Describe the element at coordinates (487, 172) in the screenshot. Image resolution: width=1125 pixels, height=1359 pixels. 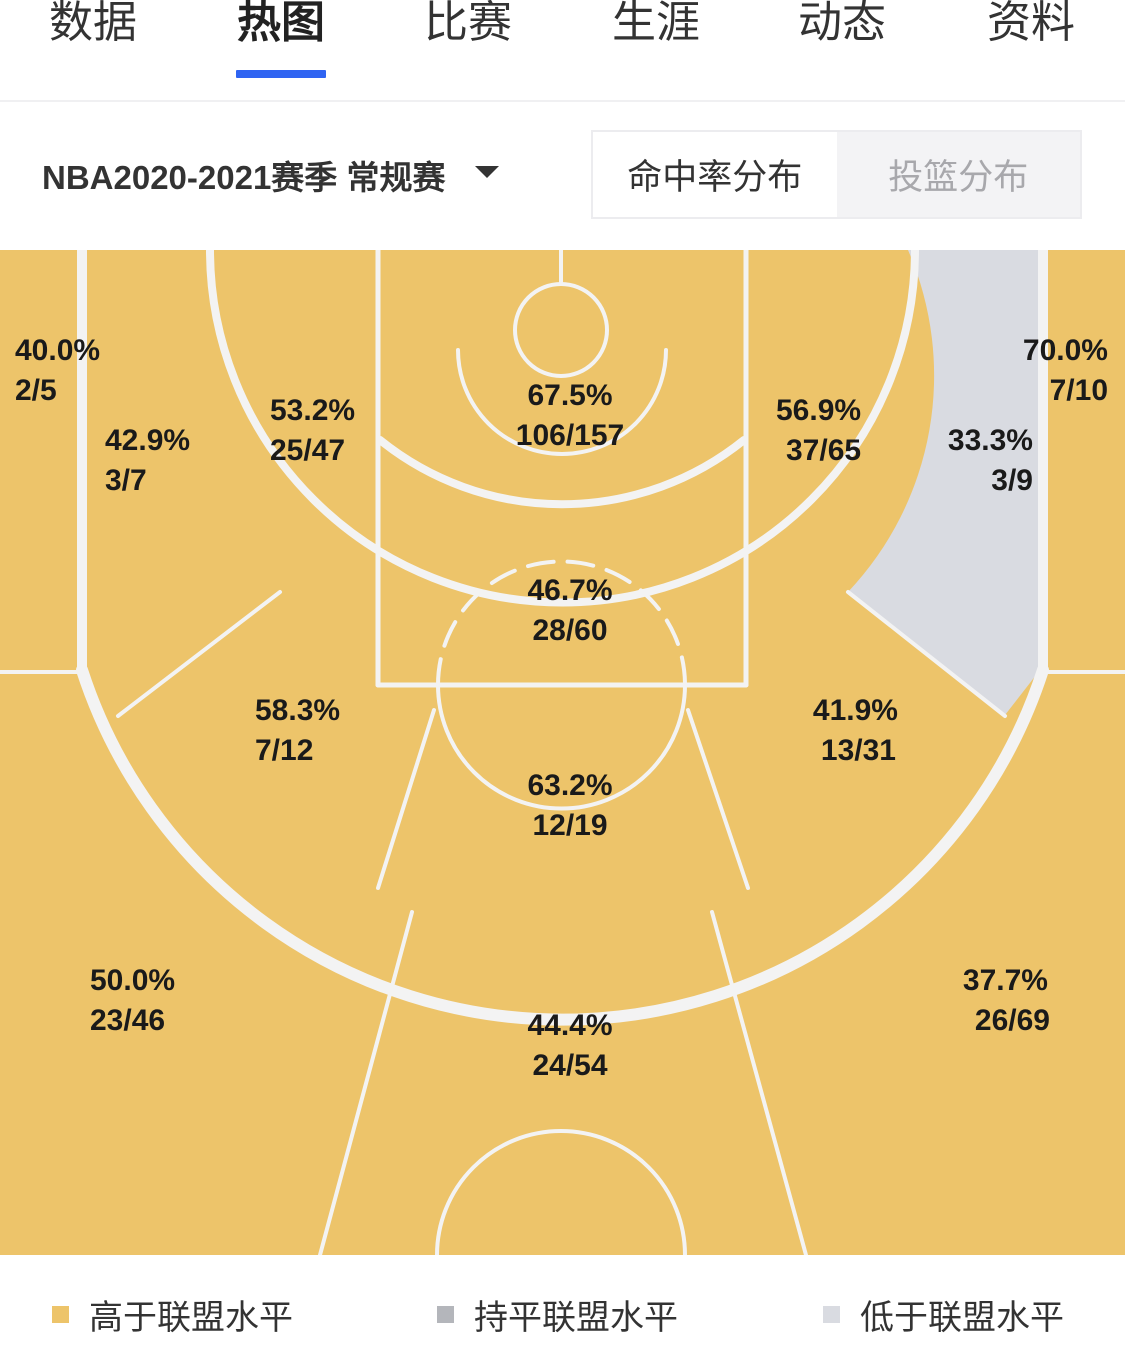
I see `caret-down-icon` at that location.